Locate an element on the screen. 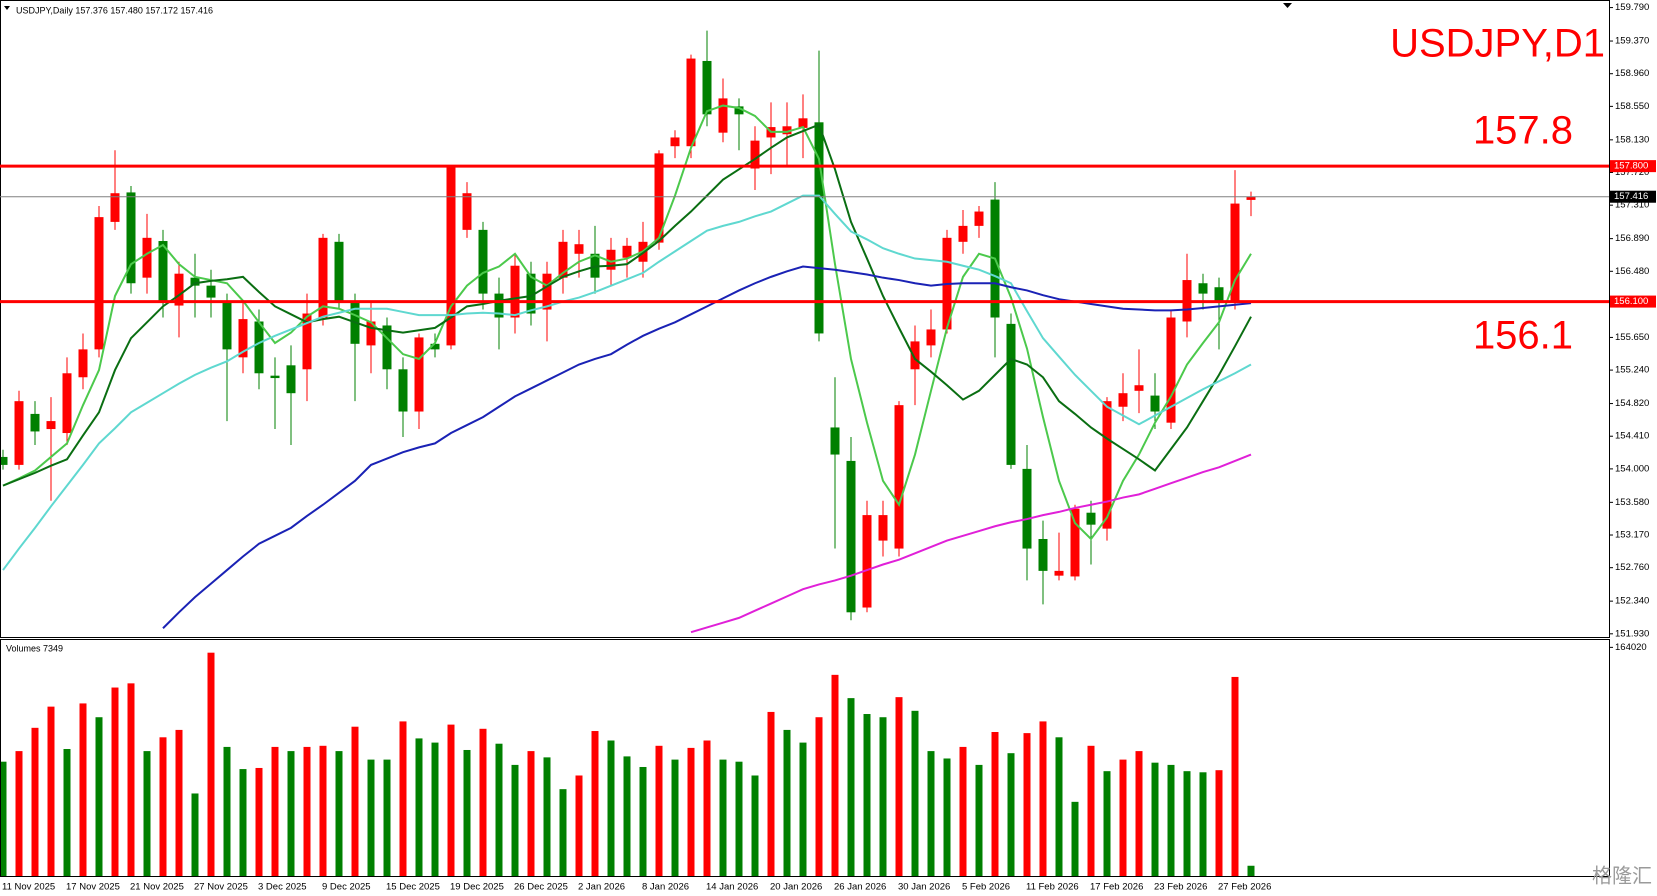 The width and height of the screenshot is (1657, 896). level-label: 157.800 is located at coordinates (1631, 166).